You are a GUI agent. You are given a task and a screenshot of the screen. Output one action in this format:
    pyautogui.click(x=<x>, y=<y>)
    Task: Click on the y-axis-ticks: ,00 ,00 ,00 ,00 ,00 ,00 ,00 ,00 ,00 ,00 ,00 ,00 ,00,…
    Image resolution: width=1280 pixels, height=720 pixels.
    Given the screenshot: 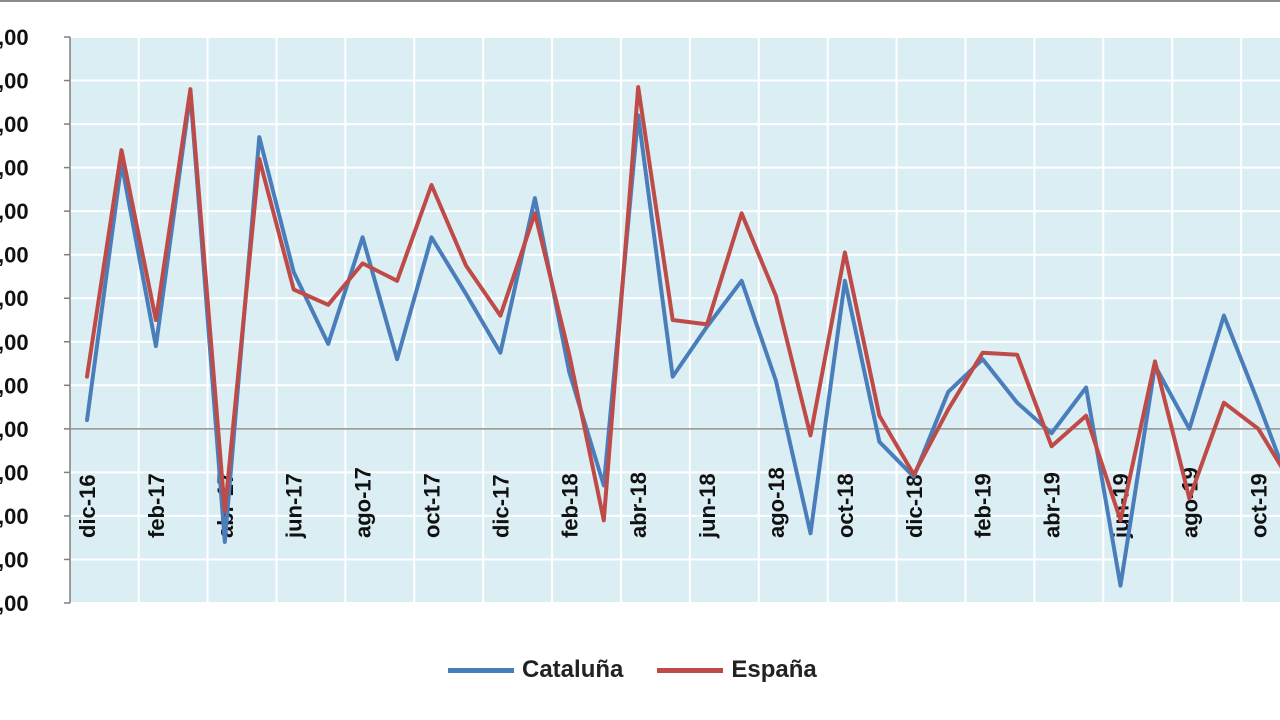 What is the action you would take?
    pyautogui.click(x=14, y=320)
    